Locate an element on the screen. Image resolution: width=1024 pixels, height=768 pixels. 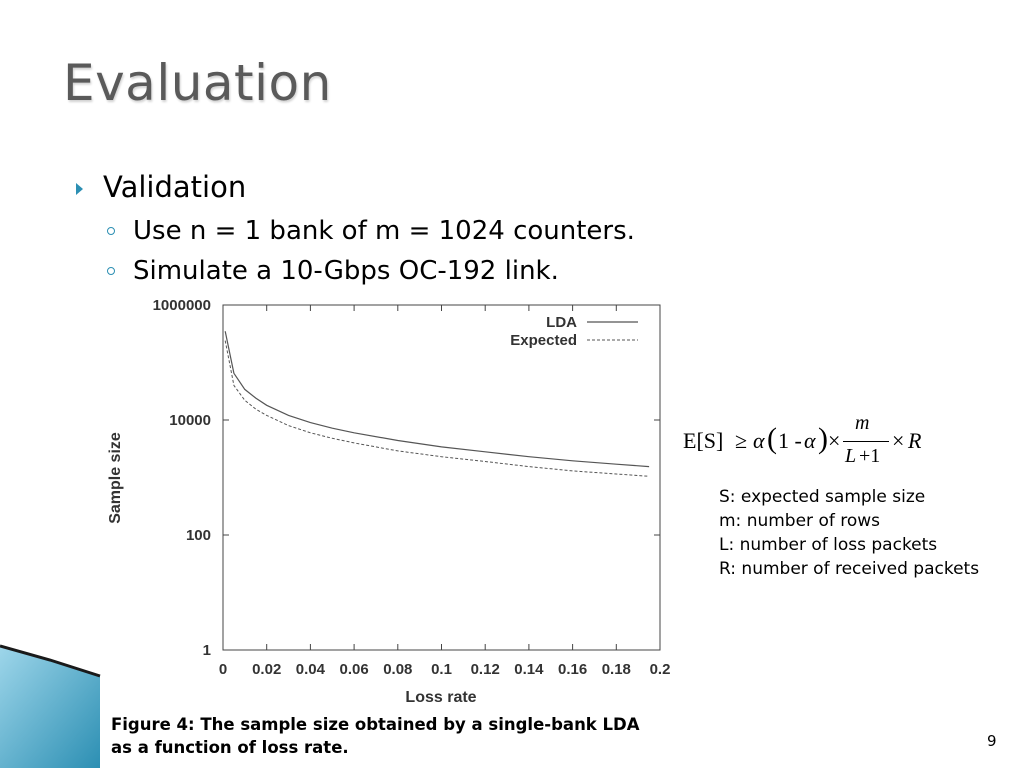
formula-one-minus: 1 - is located at coordinates (790, 440).